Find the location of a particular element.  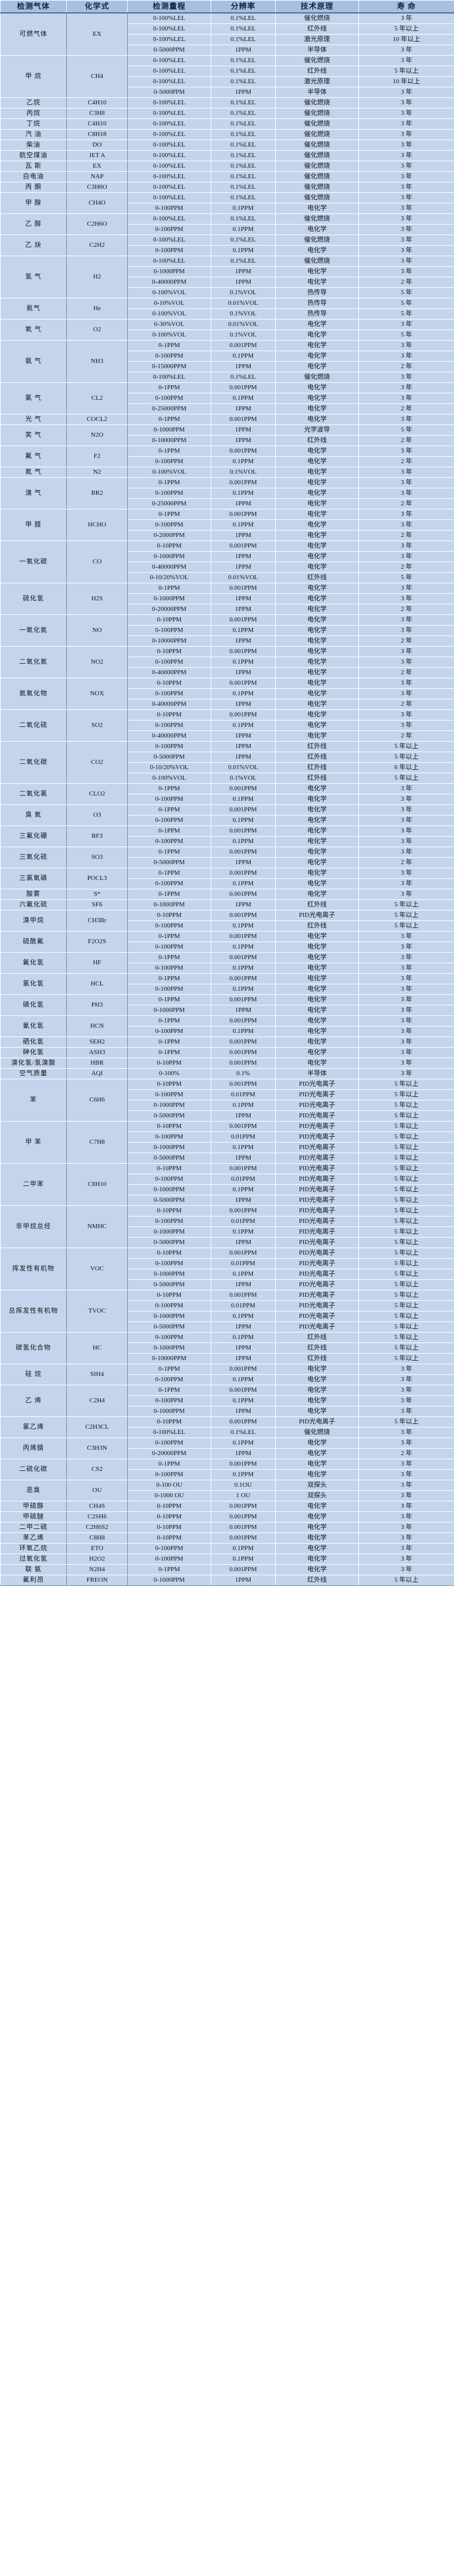

gas-formula-cell: O2 is located at coordinates (97, 330).